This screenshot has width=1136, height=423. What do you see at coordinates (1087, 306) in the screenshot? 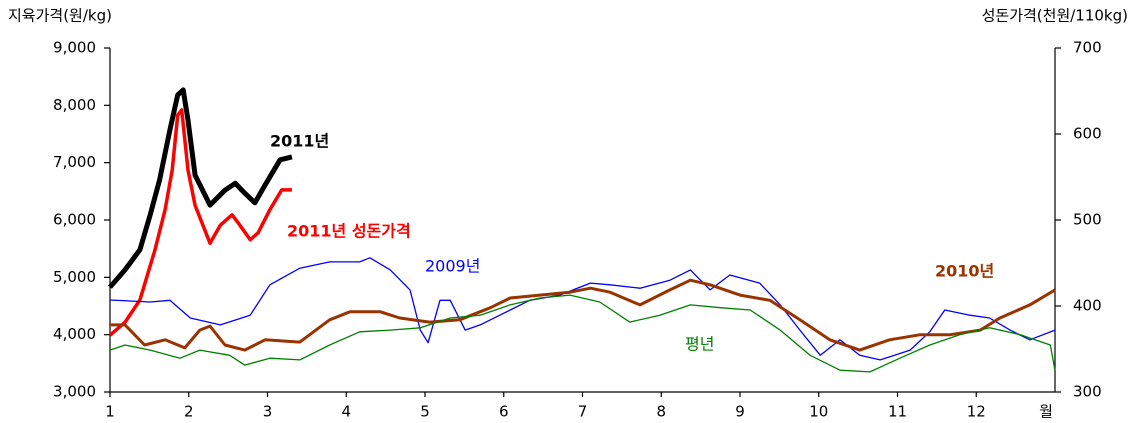
I see `y2-tick-label: 400` at bounding box center [1087, 306].